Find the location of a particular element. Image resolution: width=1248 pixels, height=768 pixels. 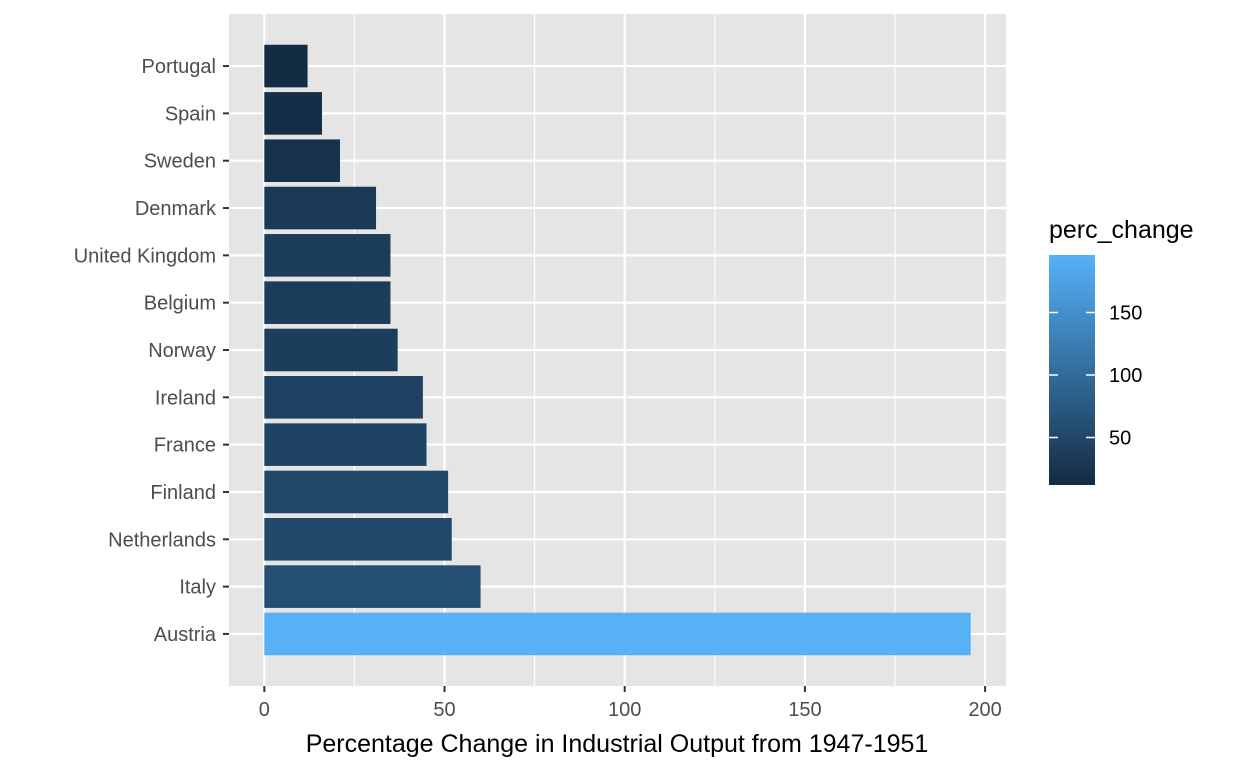

legend-tick-label-100: 100 is located at coordinates (1125, 376).